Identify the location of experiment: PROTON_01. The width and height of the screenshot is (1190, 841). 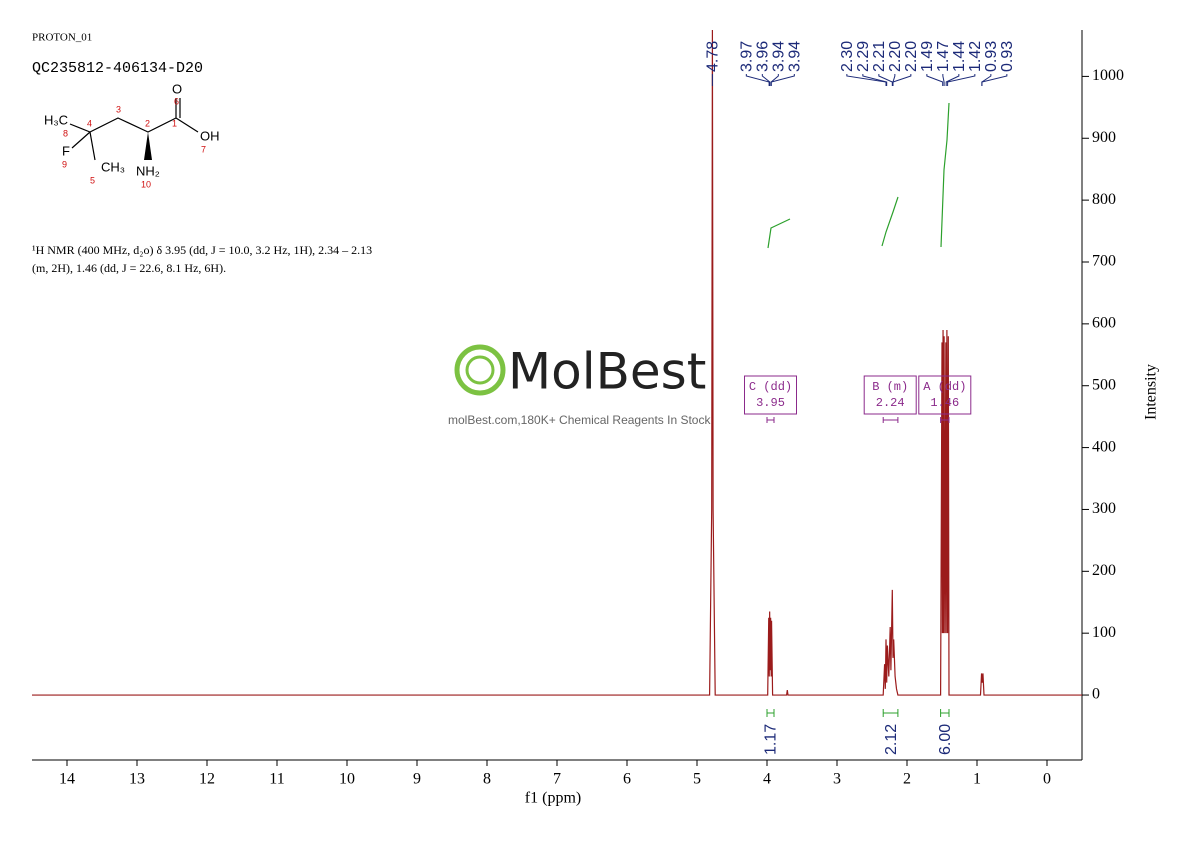
(62, 38).